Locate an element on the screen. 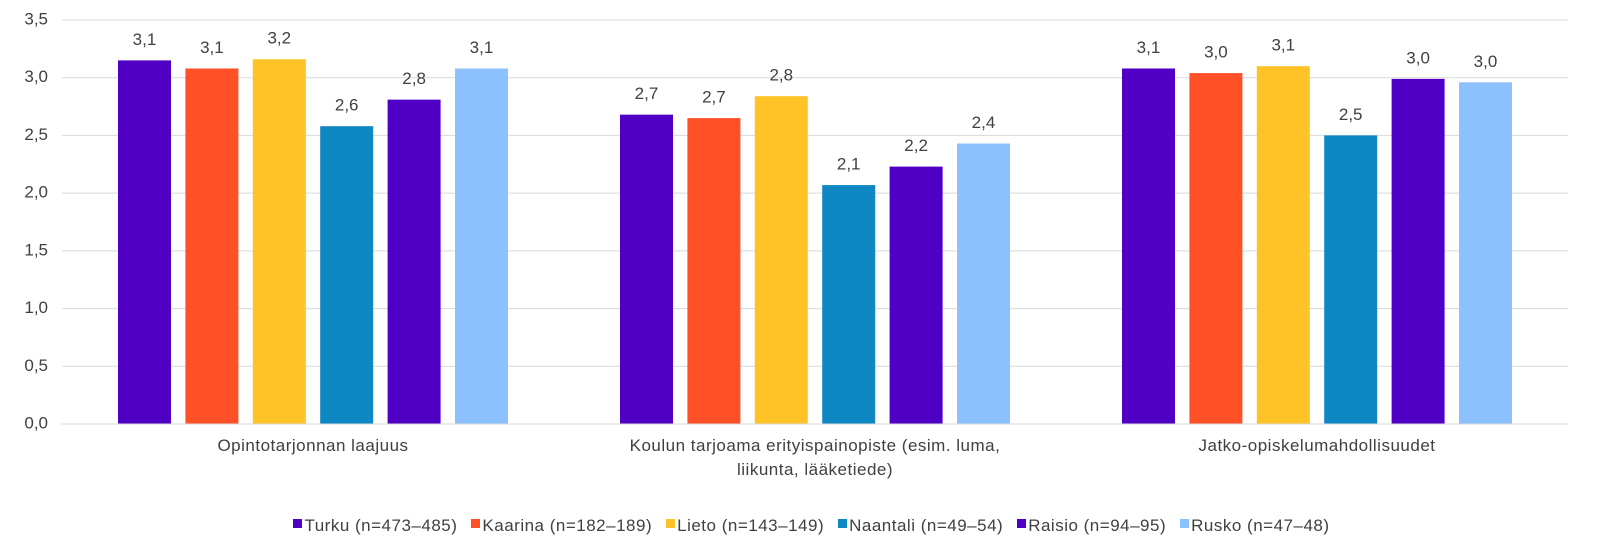 This screenshot has height=560, width=1623. data-label: 2,6 is located at coordinates (347, 105).